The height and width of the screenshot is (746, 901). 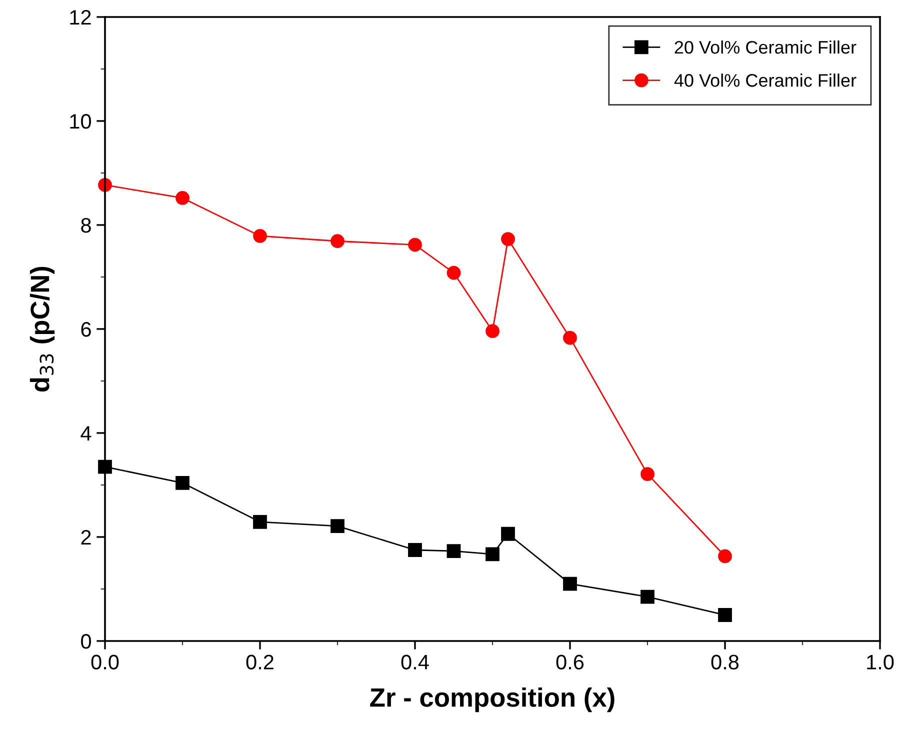 I want to click on x-tick-label: 0.8, so click(x=725, y=662).